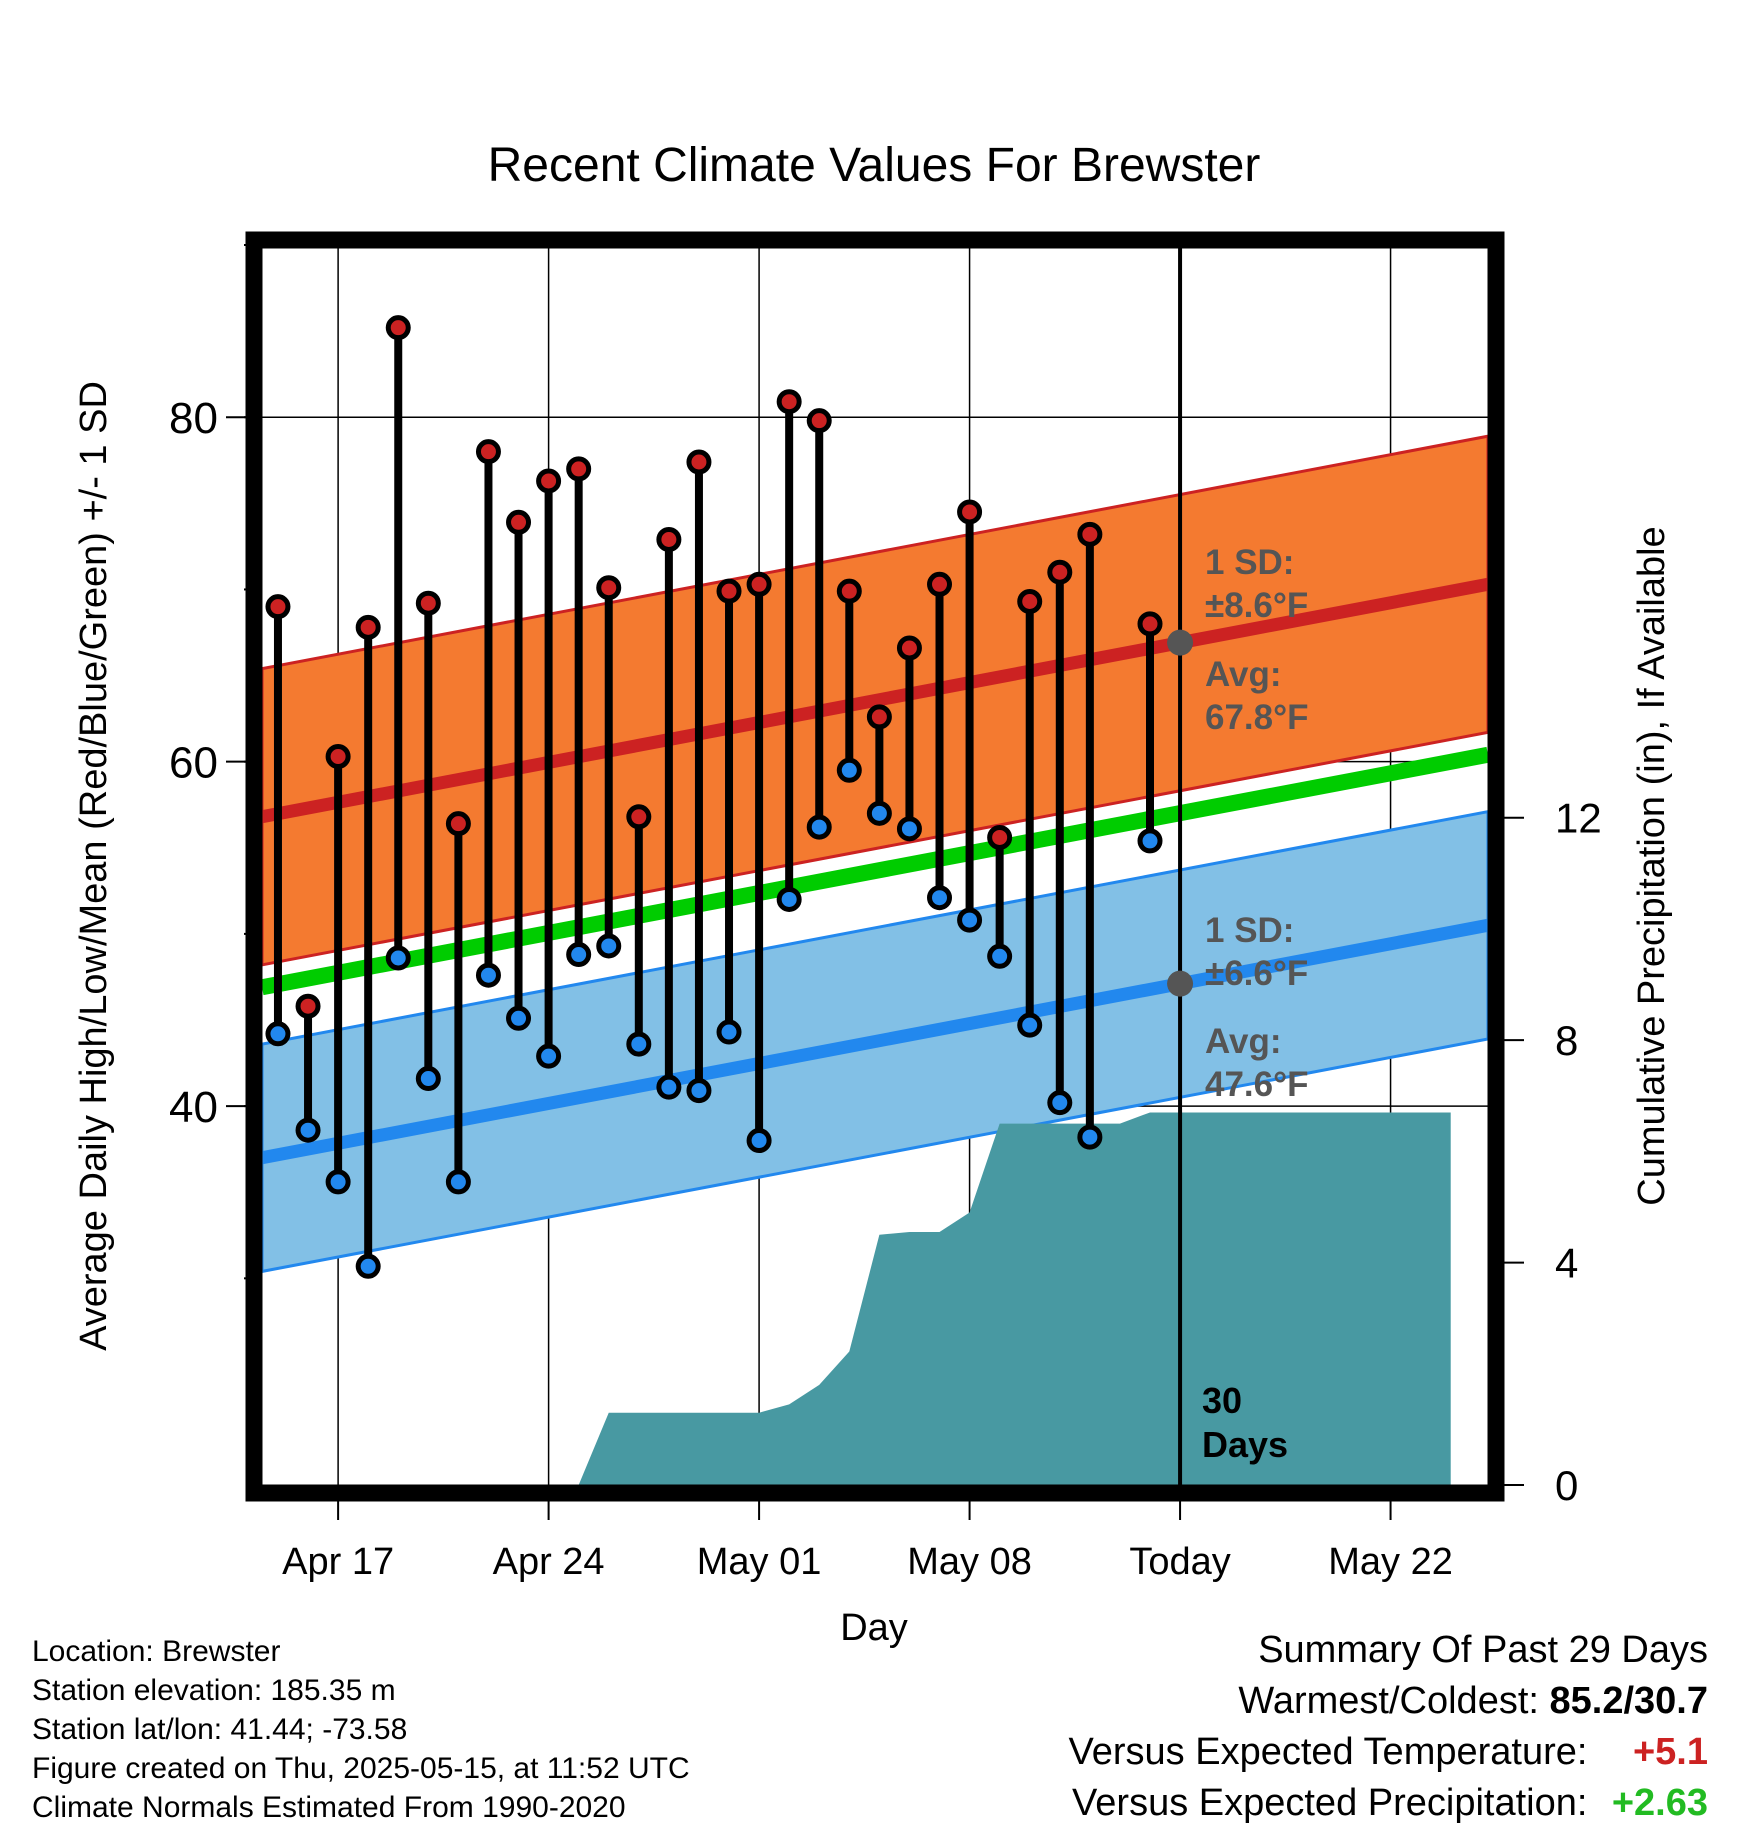  What do you see at coordinates (1245, 1444) in the screenshot?
I see `days-label-text: Days` at bounding box center [1245, 1444].